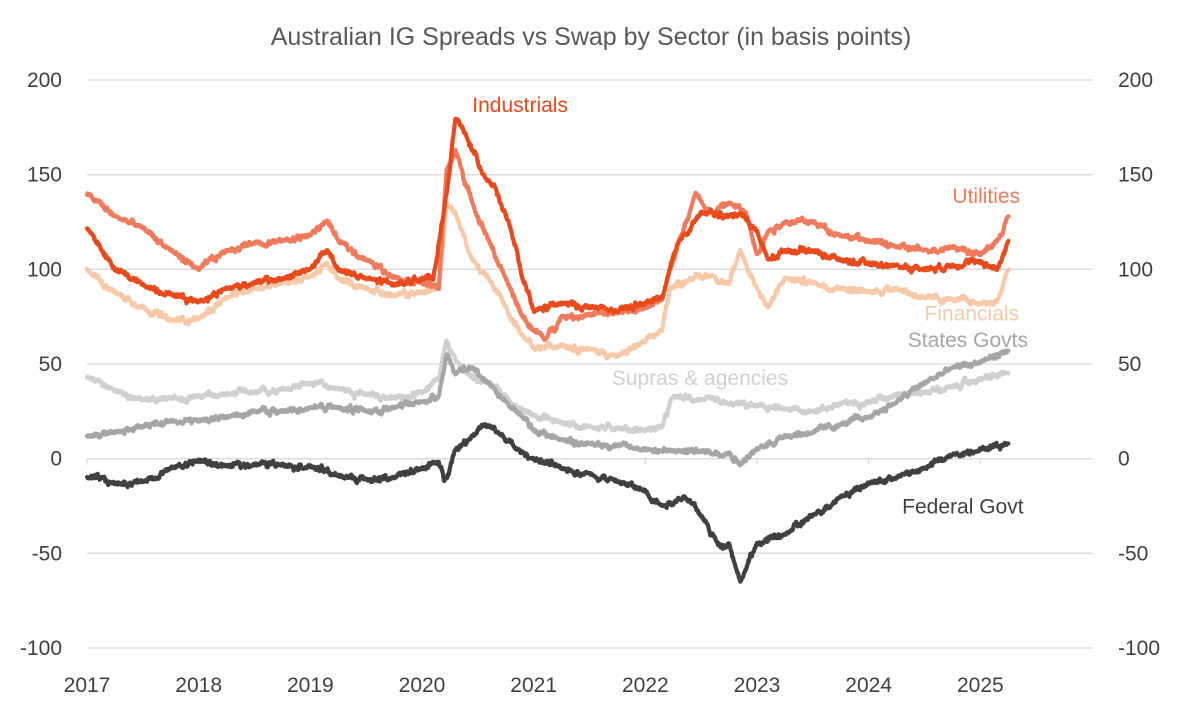  What do you see at coordinates (198, 685) in the screenshot?
I see `x-tick-label: 2018` at bounding box center [198, 685].